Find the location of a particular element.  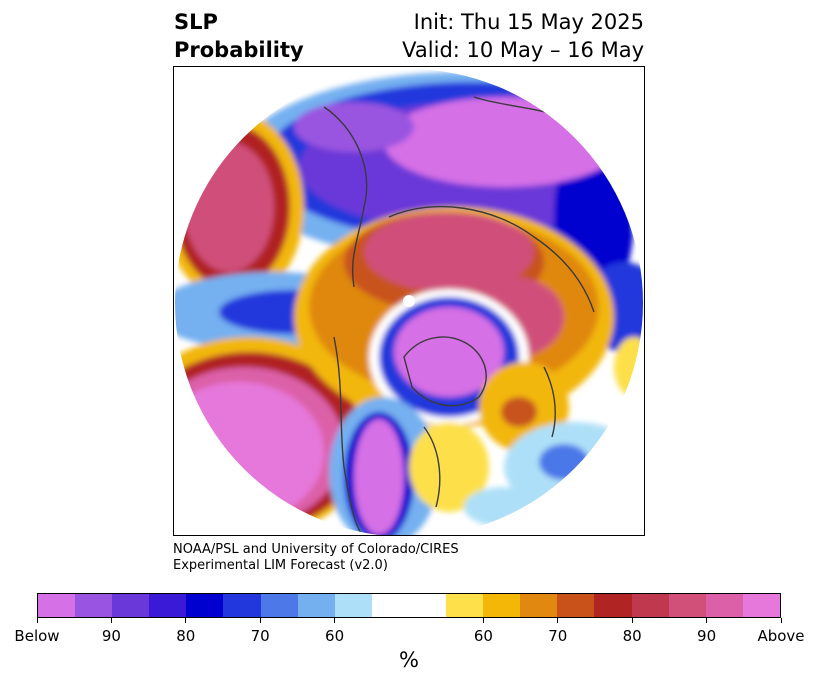

colorbar-unit: % is located at coordinates (409, 660).